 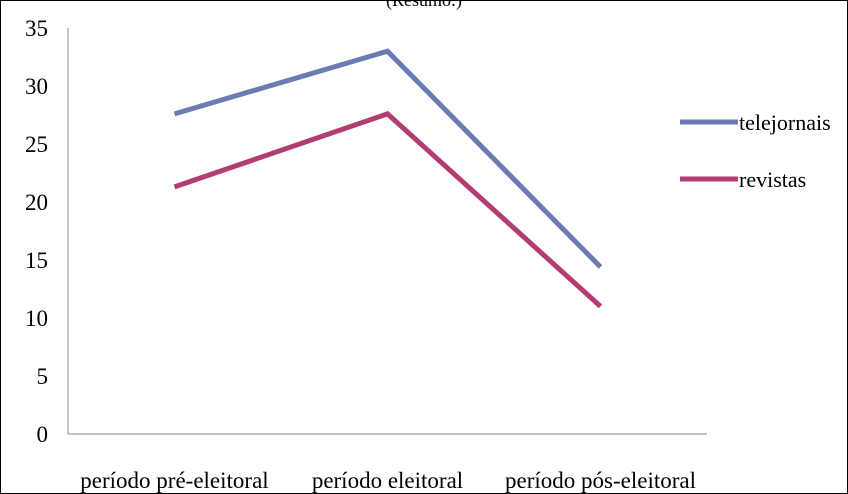 What do you see at coordinates (43, 434) in the screenshot?
I see `y-tick-label: 0` at bounding box center [43, 434].